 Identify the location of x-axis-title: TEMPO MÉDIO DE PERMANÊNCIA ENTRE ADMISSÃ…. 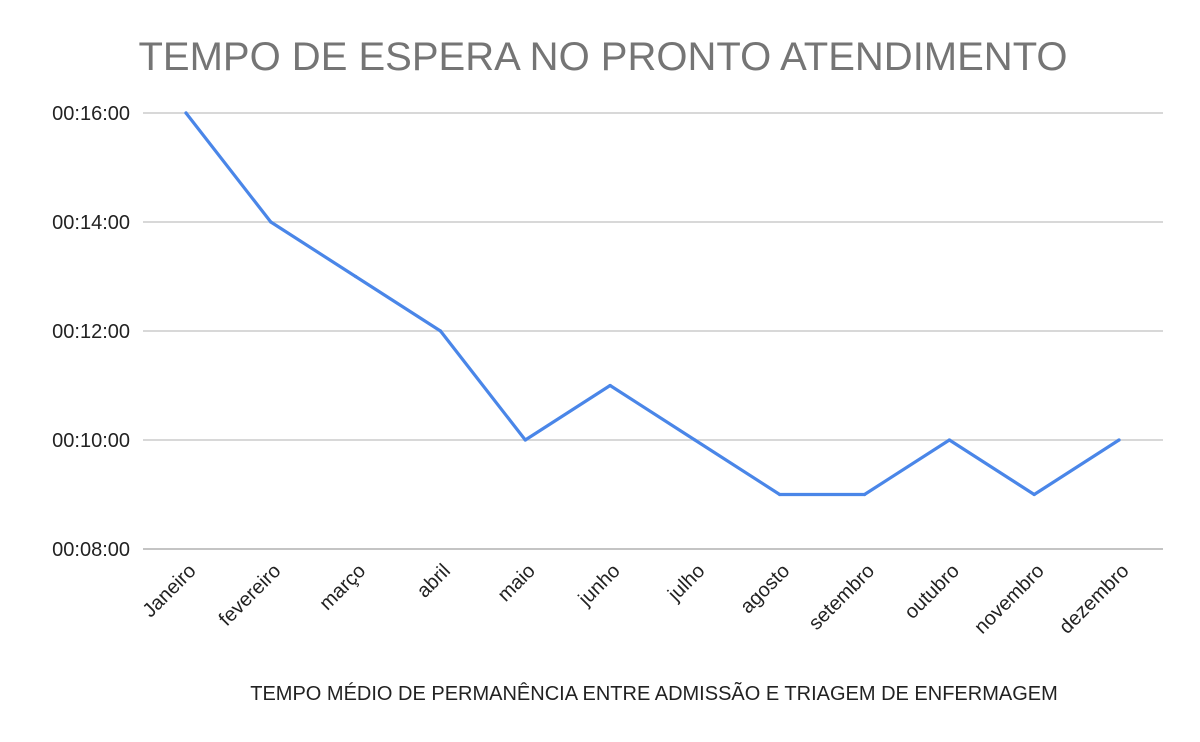
(654, 693).